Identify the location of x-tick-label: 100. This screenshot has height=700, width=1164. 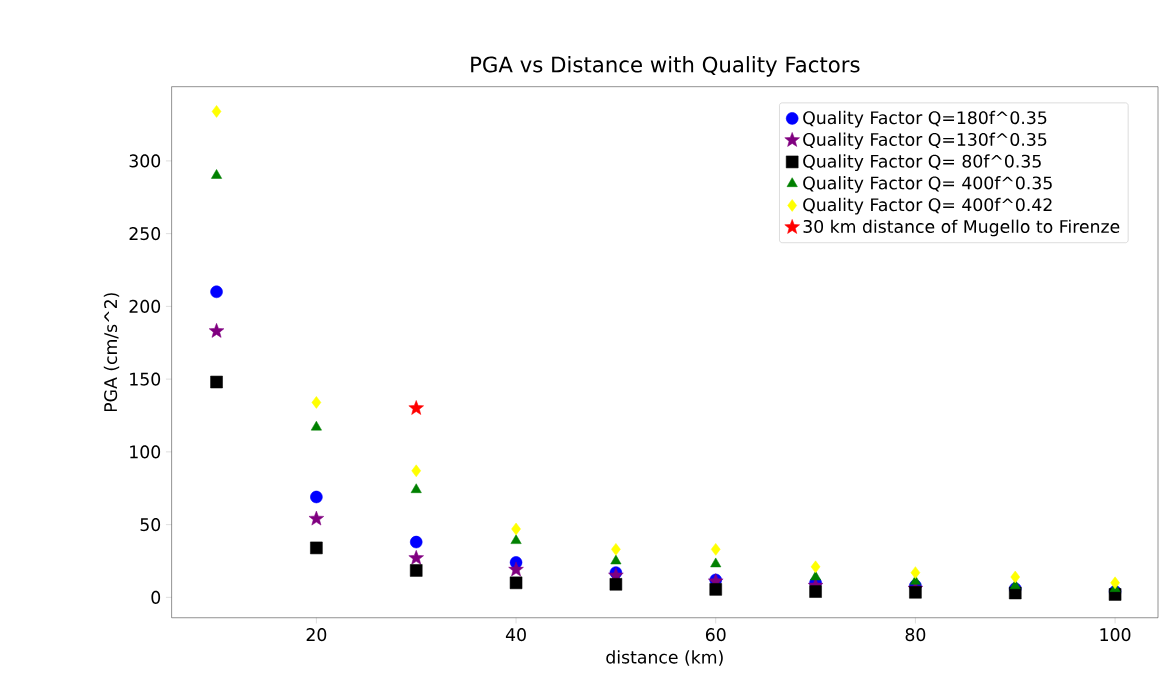
(1115, 634).